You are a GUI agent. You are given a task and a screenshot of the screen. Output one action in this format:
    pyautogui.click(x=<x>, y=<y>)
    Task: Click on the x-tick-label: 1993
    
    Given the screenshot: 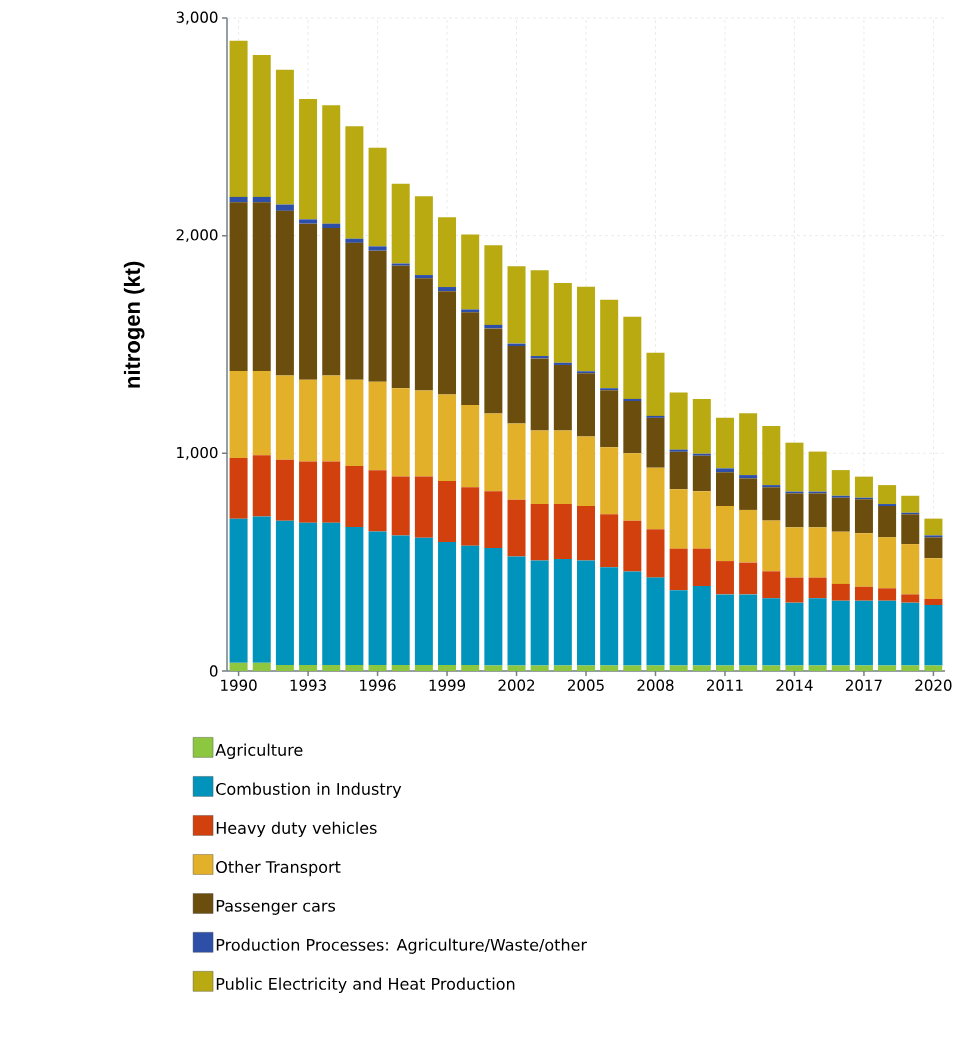 What is the action you would take?
    pyautogui.click(x=308, y=685)
    